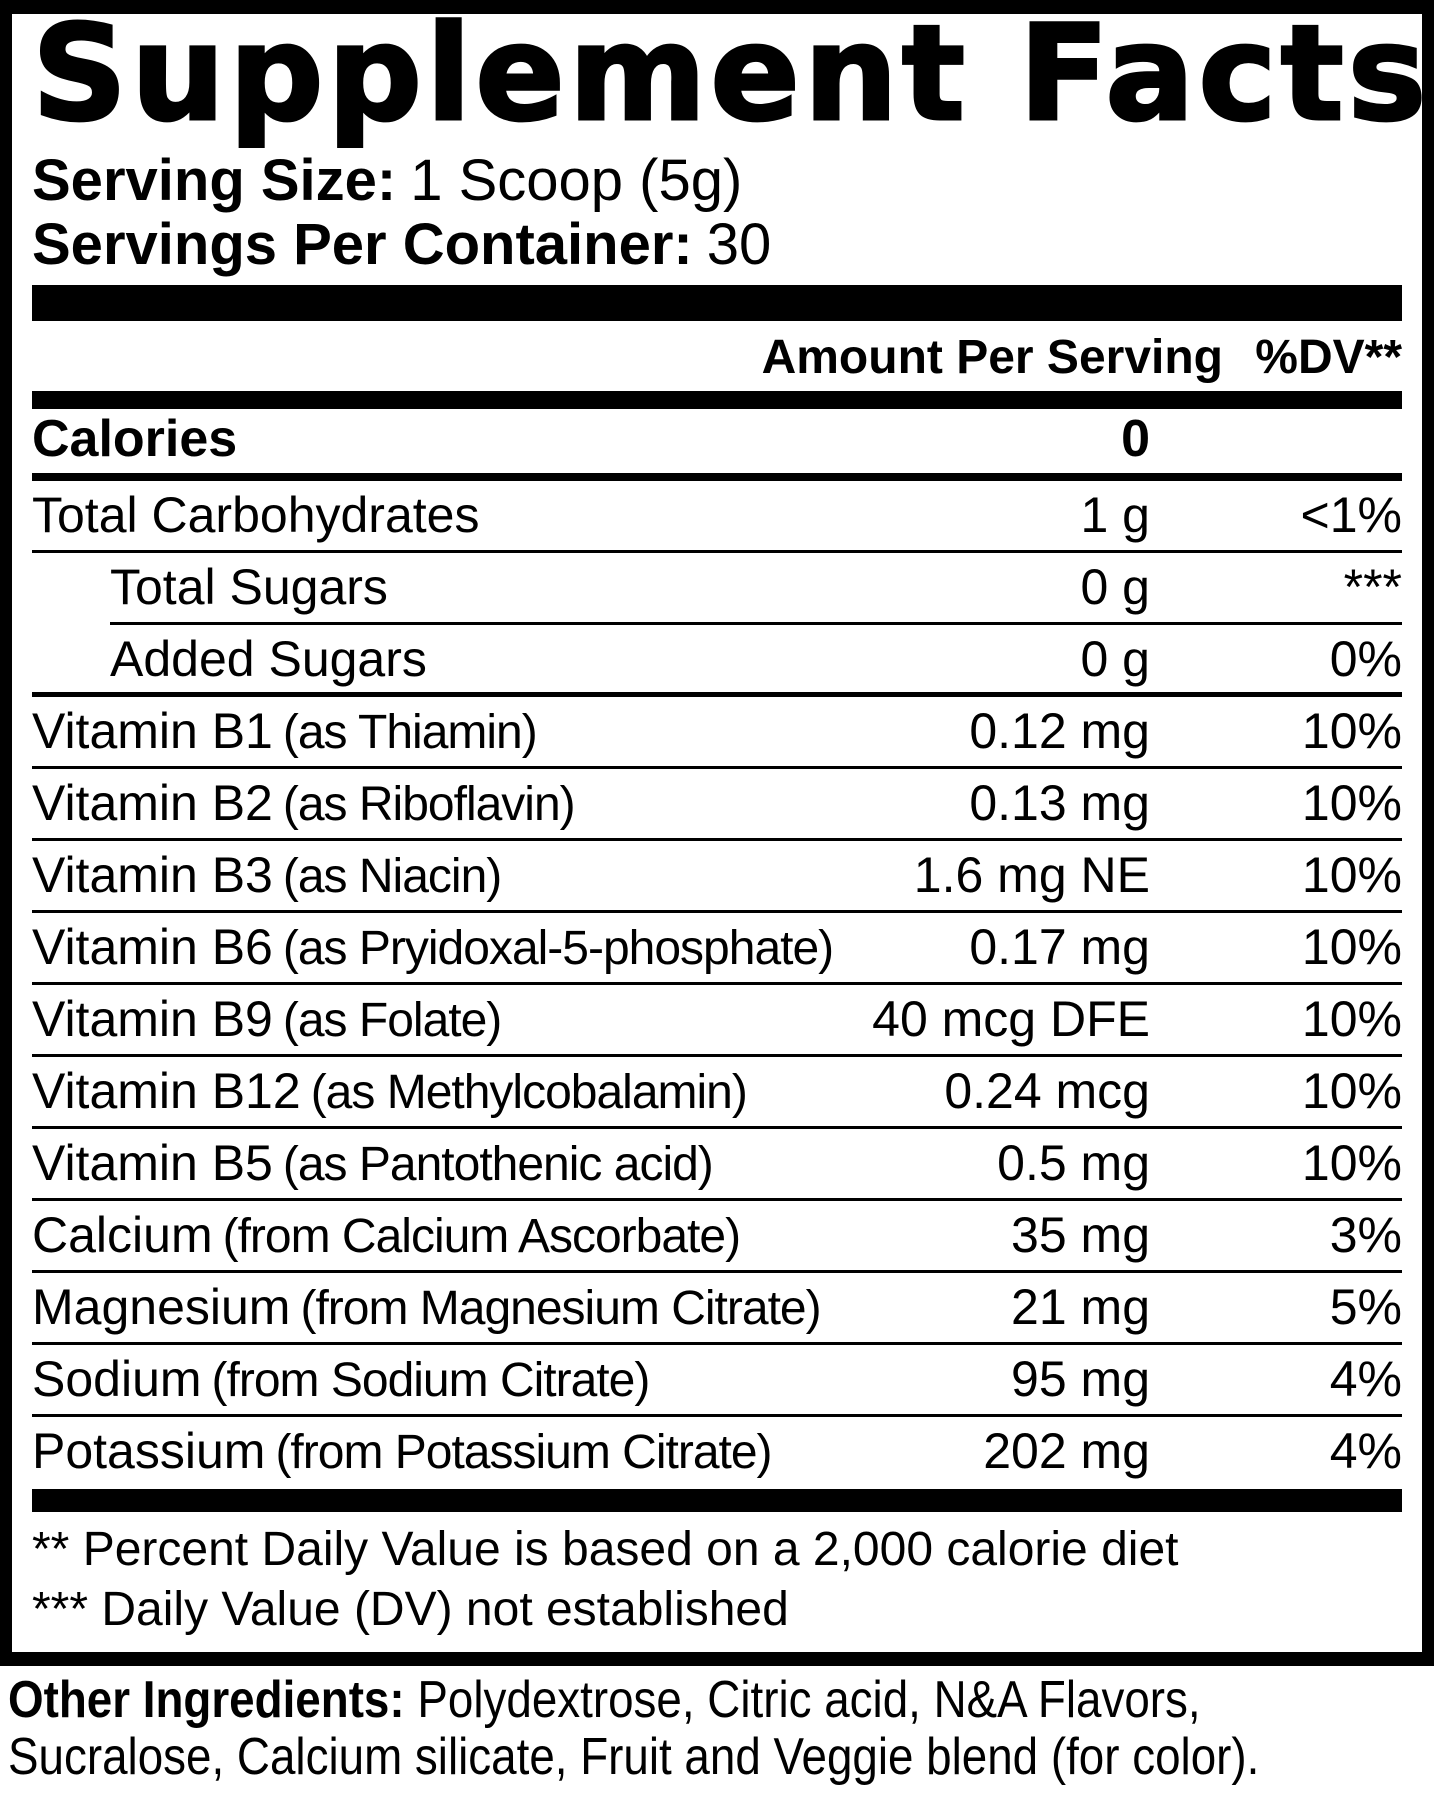 The width and height of the screenshot is (1445, 1797). I want to click on nutrient-amount: 40 mcg DFE, so click(1011, 1019).